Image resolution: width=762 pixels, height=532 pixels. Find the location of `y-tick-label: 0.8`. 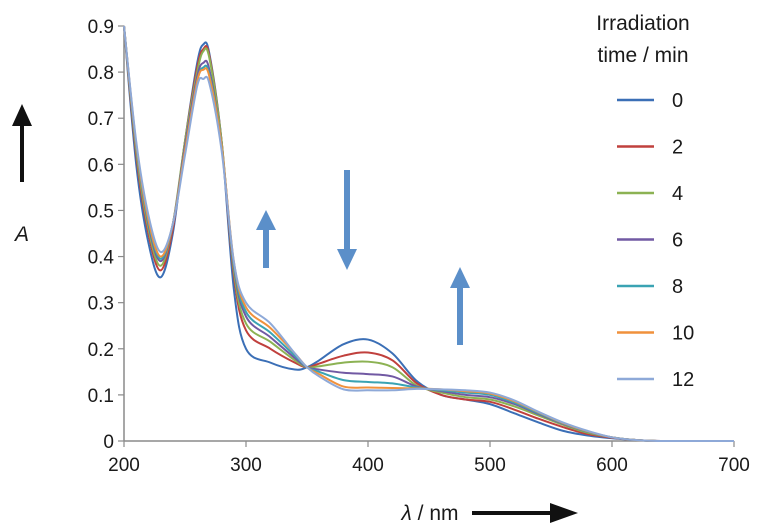

y-tick-label: 0.8 is located at coordinates (101, 73).